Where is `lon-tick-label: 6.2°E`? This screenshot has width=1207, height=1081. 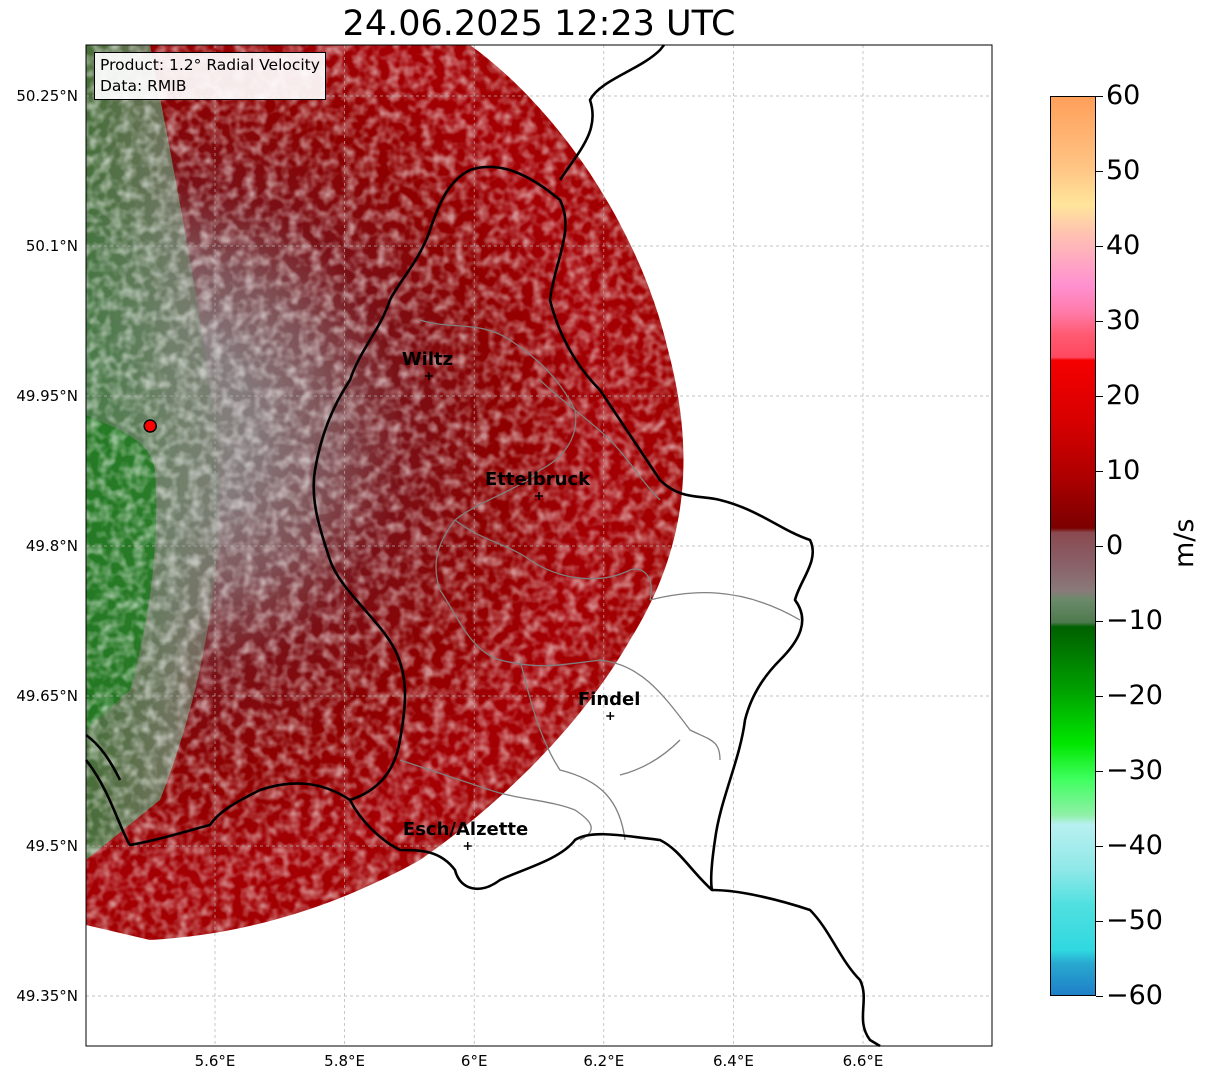 lon-tick-label: 6.2°E is located at coordinates (604, 1061).